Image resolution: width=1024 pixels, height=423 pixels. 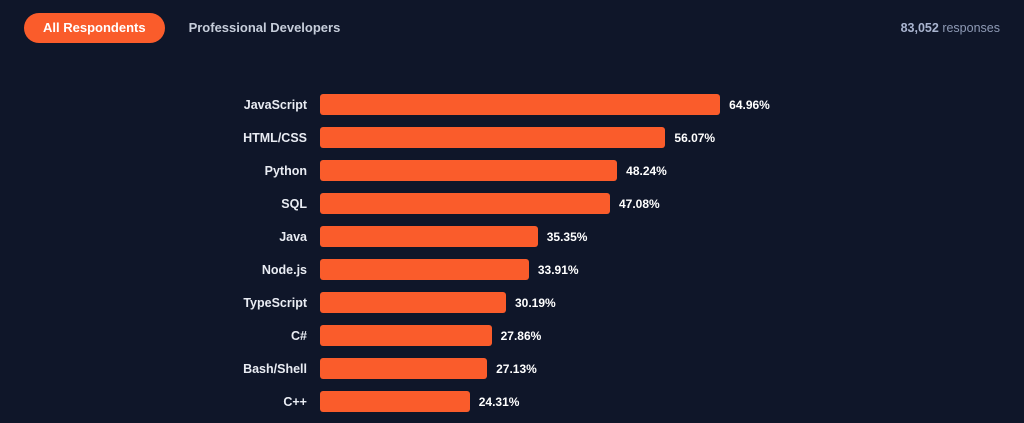 I want to click on bar-track: 30.19%, so click(x=628, y=302).